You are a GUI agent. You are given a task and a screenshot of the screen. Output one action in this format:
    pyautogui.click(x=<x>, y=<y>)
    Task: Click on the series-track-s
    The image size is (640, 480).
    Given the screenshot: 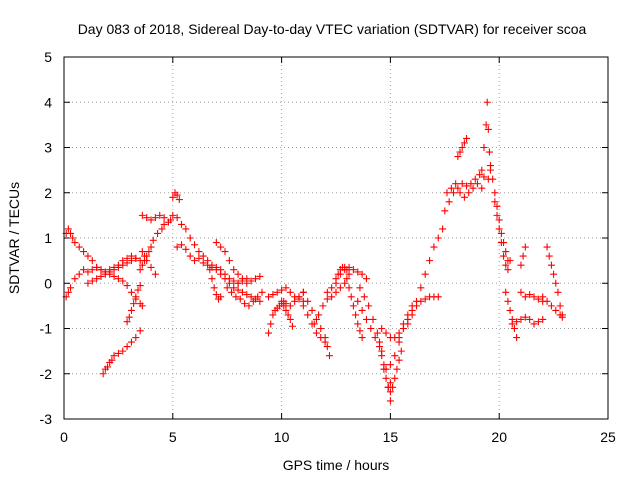 What is the action you would take?
    pyautogui.click(x=316, y=324)
    